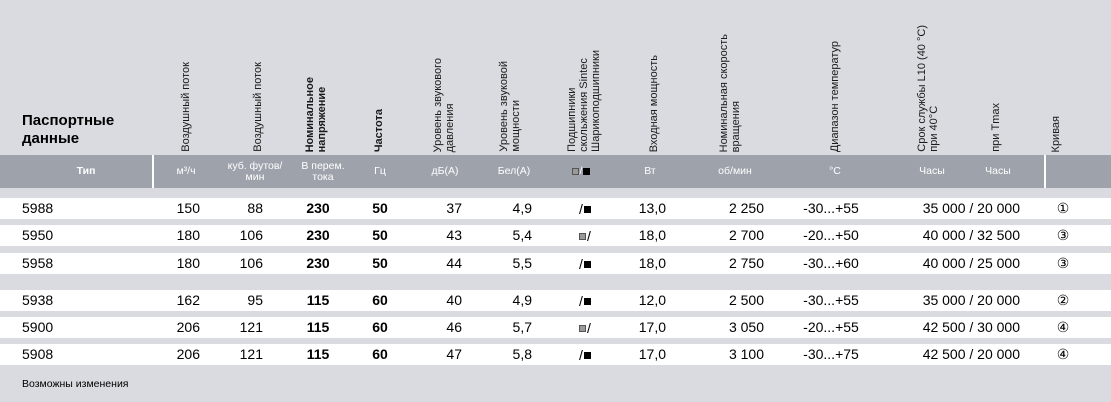 The height and width of the screenshot is (402, 1111). I want to click on header-airflow-m3h: Воздушный поток, so click(186, 107).